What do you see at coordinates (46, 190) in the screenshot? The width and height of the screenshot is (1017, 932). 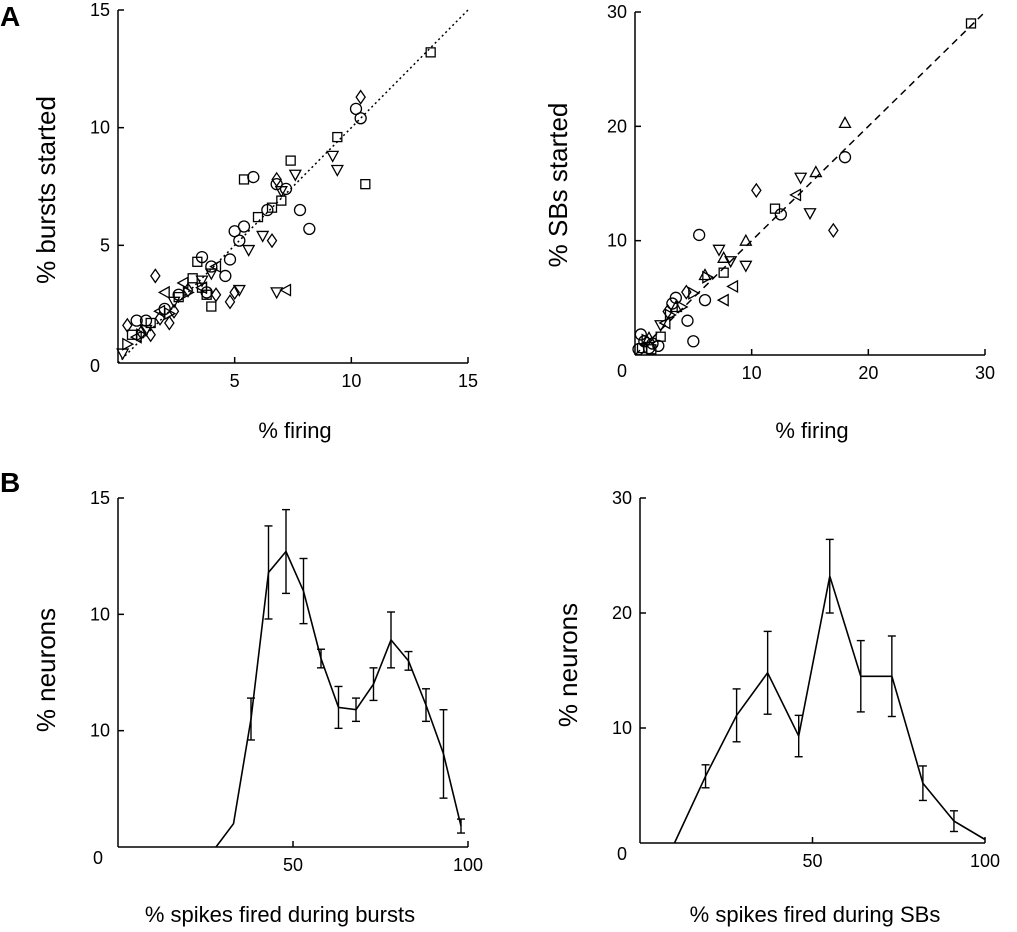 I see `y-axis-title: % bursts started` at bounding box center [46, 190].